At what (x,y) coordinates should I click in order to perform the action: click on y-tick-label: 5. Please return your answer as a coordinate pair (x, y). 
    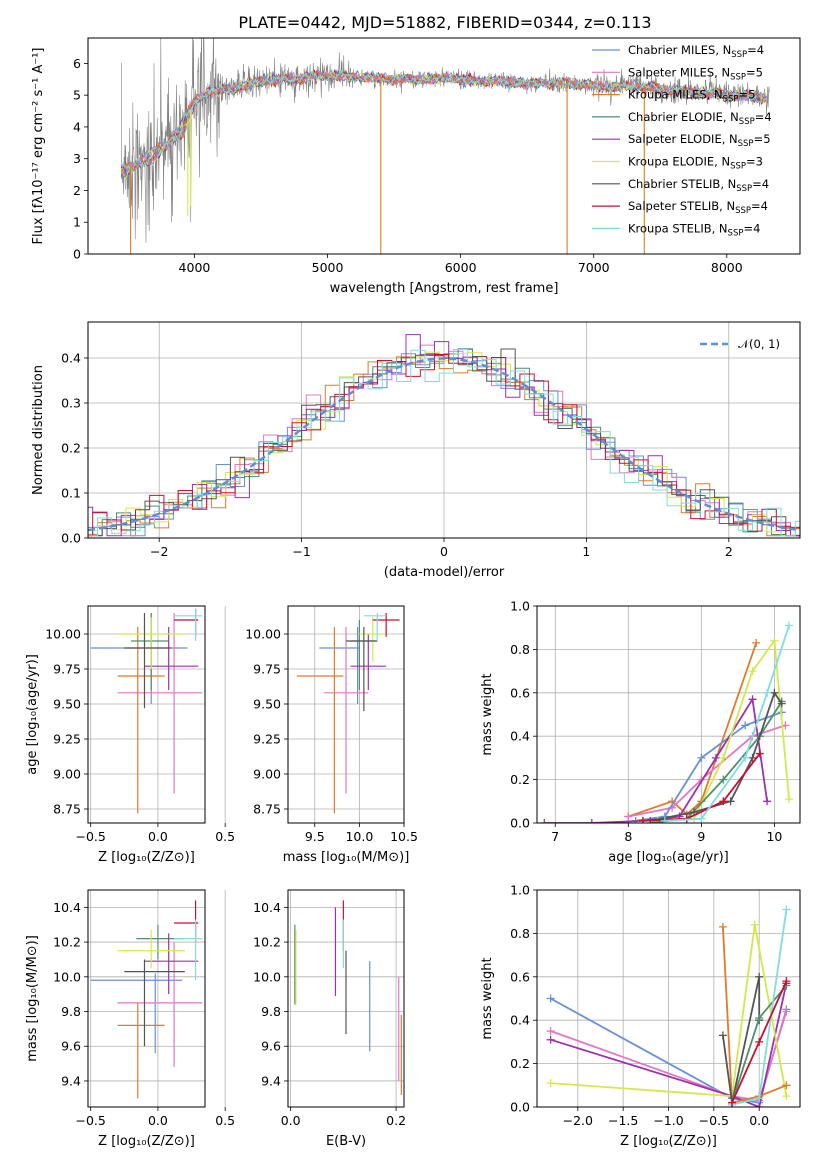
    Looking at the image, I should click on (77, 95).